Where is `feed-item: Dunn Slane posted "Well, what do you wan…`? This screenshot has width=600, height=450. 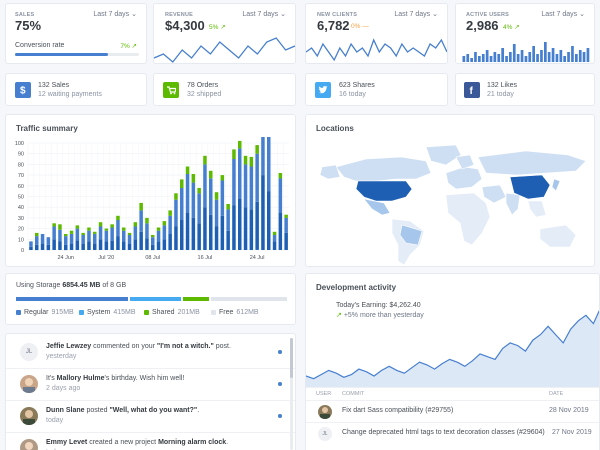 feed-item: Dunn Slane posted "Well, what do you wan… is located at coordinates (150, 417).